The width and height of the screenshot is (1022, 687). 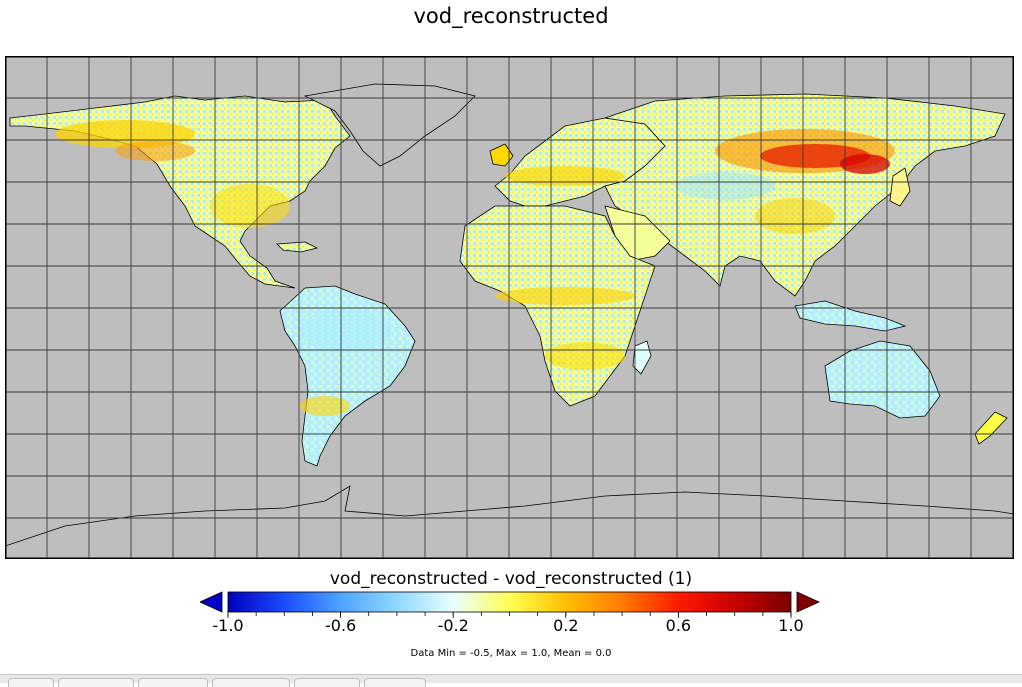 What do you see at coordinates (900, 187) in the screenshot?
I see `japan-islands` at bounding box center [900, 187].